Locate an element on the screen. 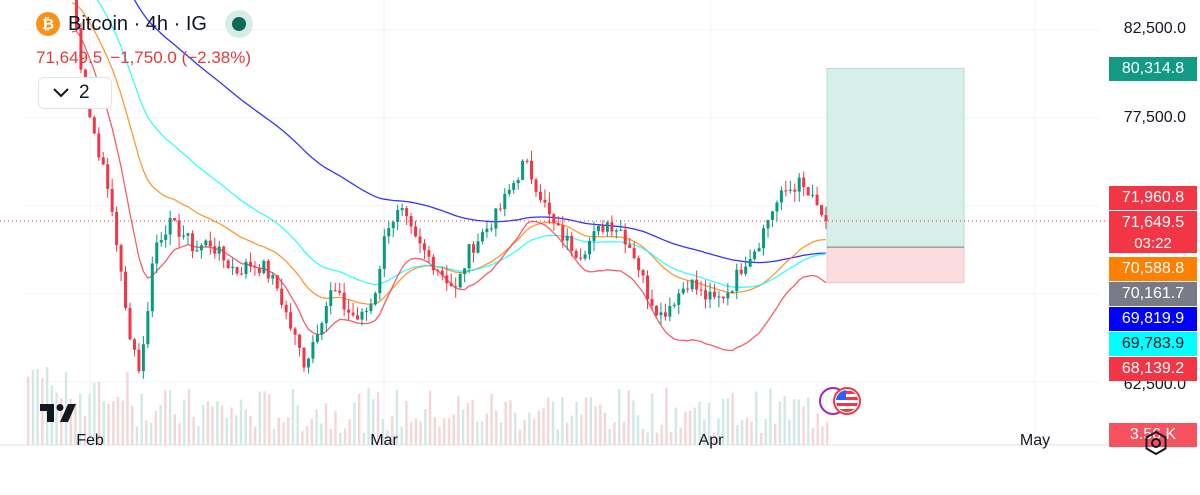 The height and width of the screenshot is (495, 1200). symbol-header: ₿ Bitcoin · 4h · IG is located at coordinates (144, 24).